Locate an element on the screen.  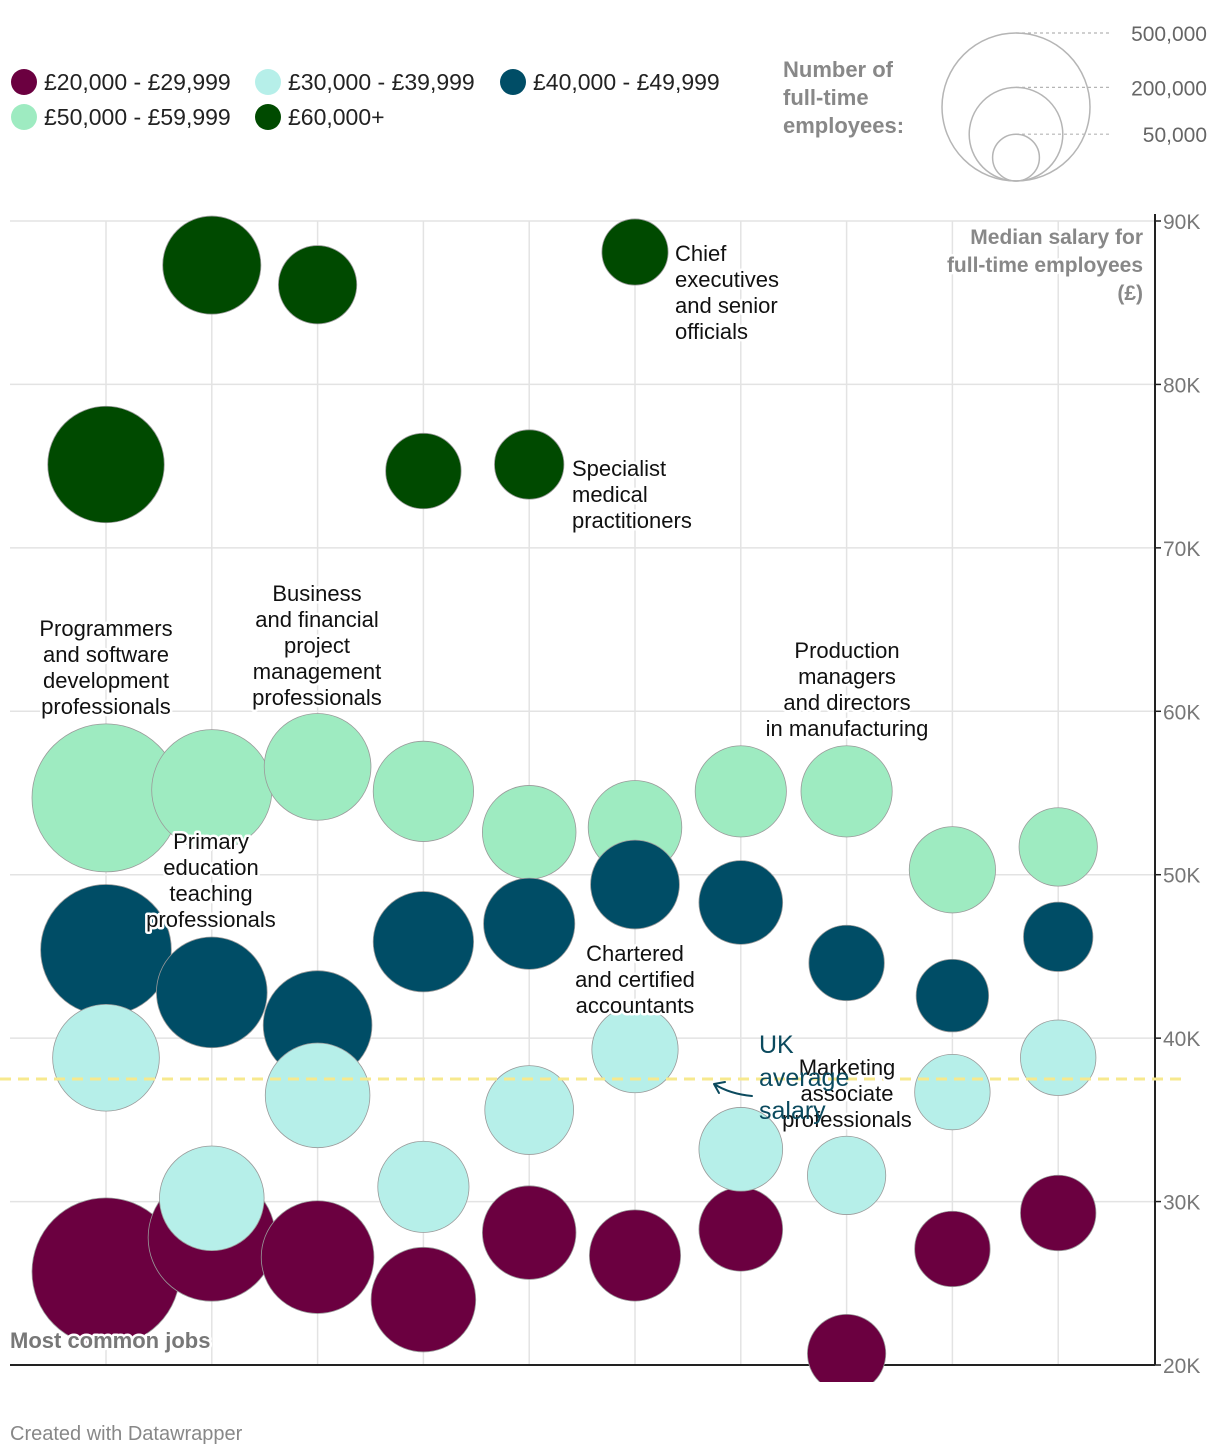
y-tick-label: 90K is located at coordinates (1181, 222).